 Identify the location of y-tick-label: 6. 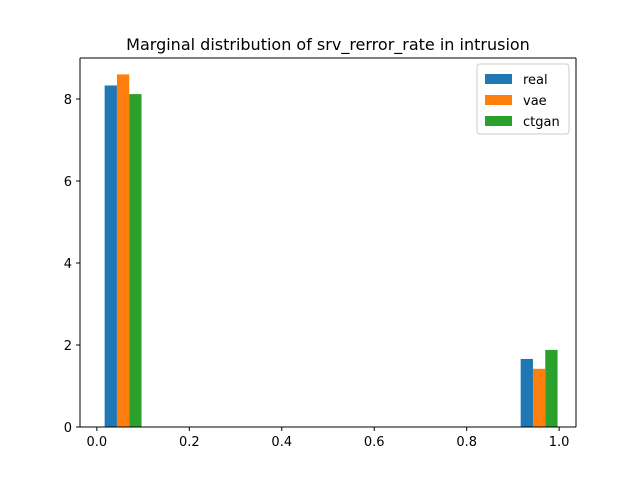
(68, 182).